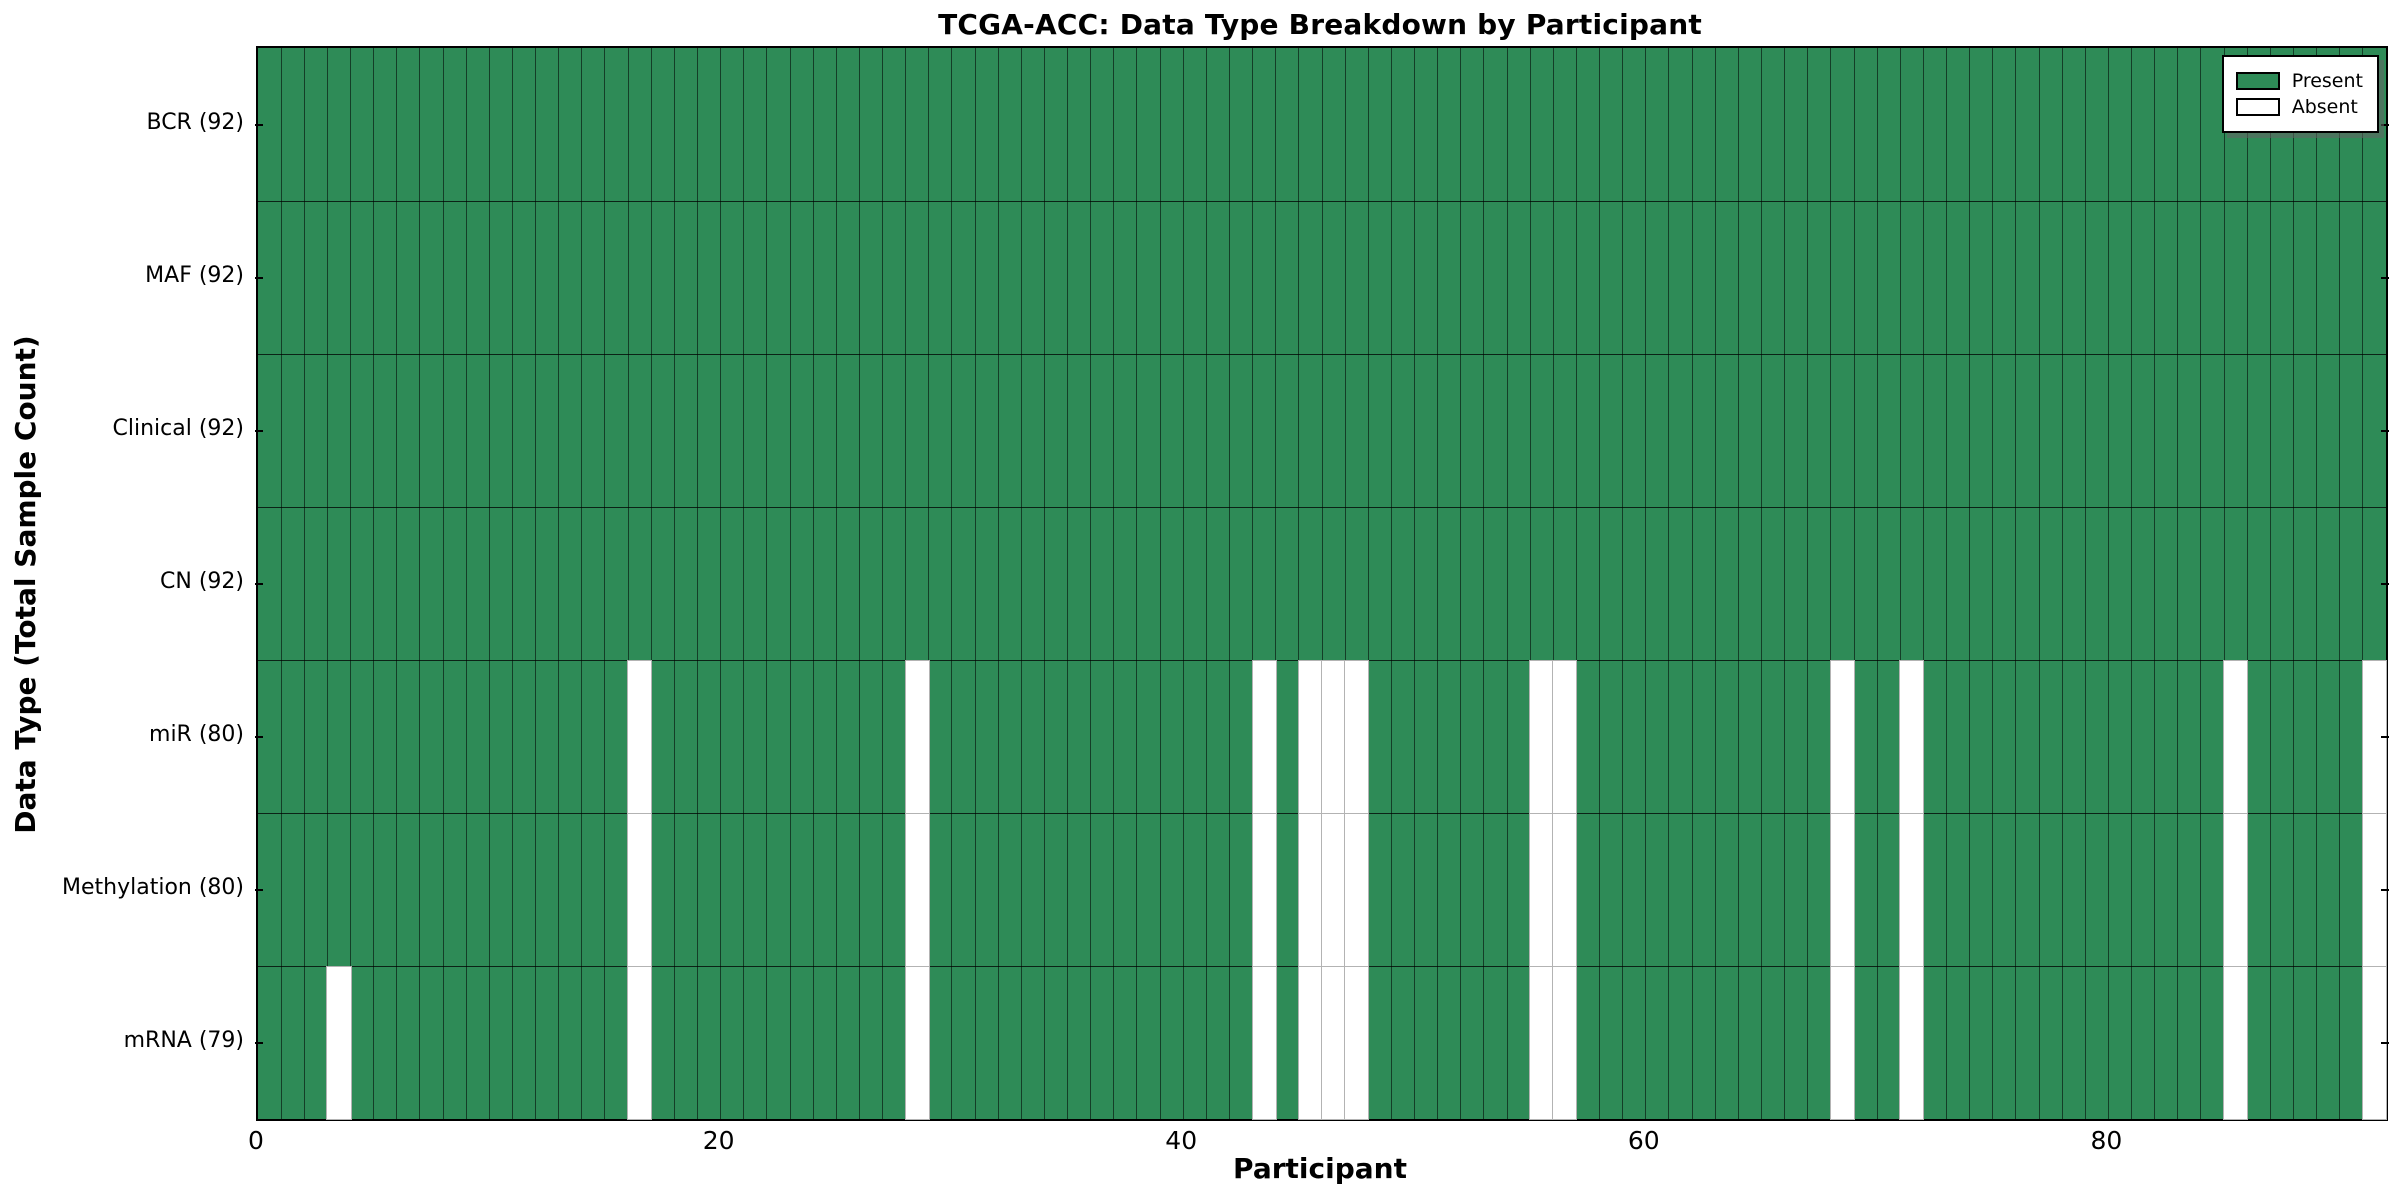  I want to click on y-tick-label-Methylation: Methylation (80), so click(153, 887).